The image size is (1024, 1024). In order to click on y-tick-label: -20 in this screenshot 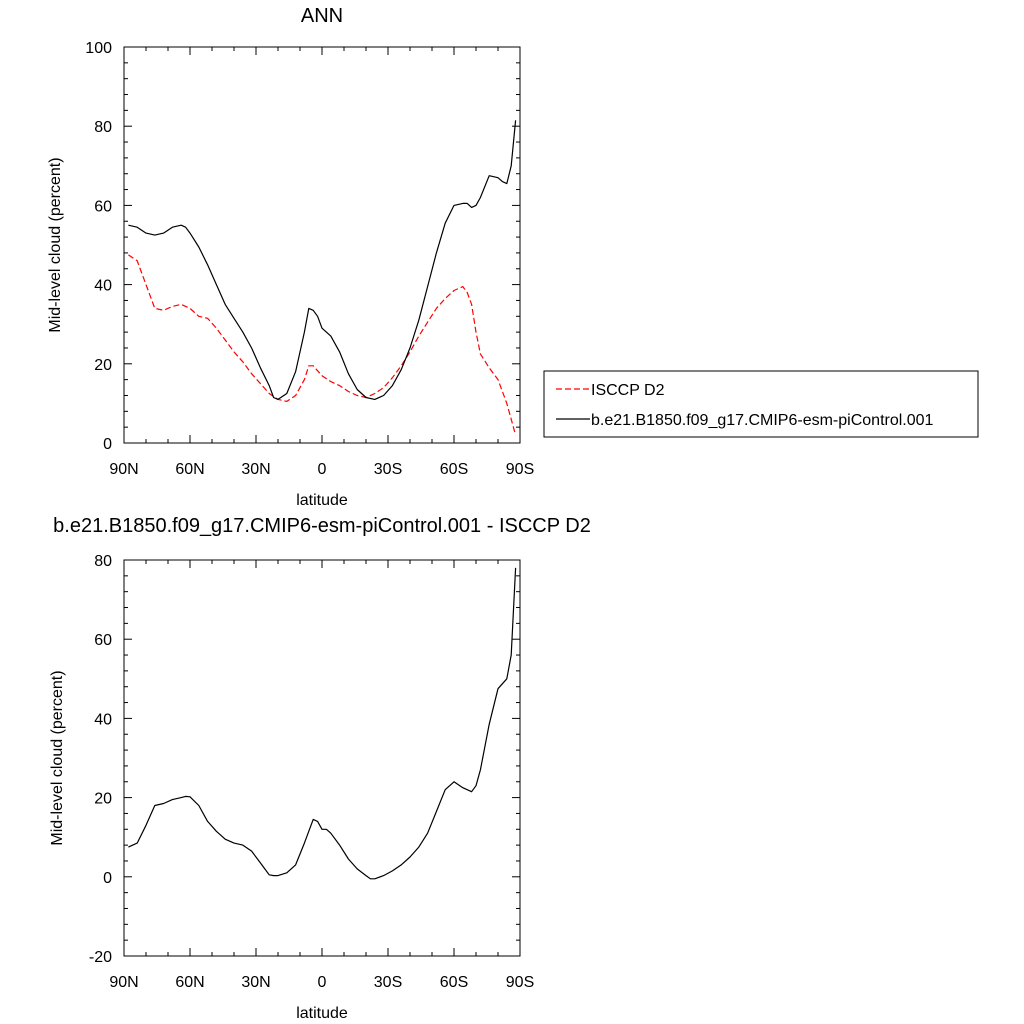, I will do `click(100, 957)`.